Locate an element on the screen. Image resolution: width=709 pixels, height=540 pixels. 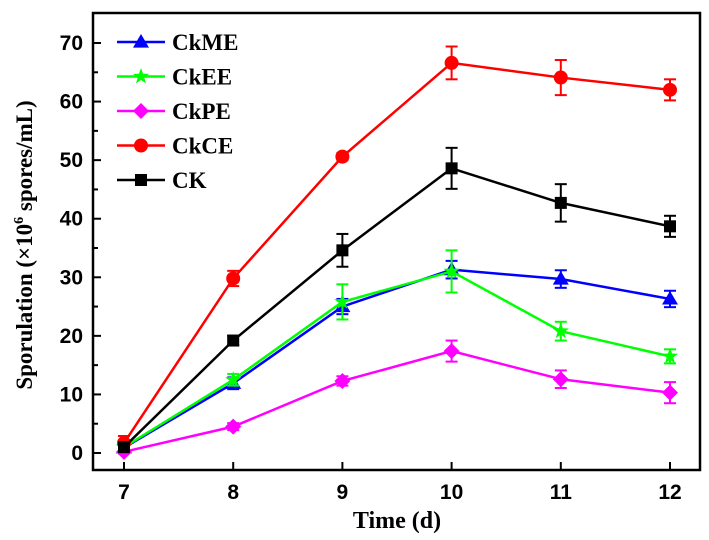
legend: CkME CkEE CkPE CkCE CK is located at coordinates (177, 111).